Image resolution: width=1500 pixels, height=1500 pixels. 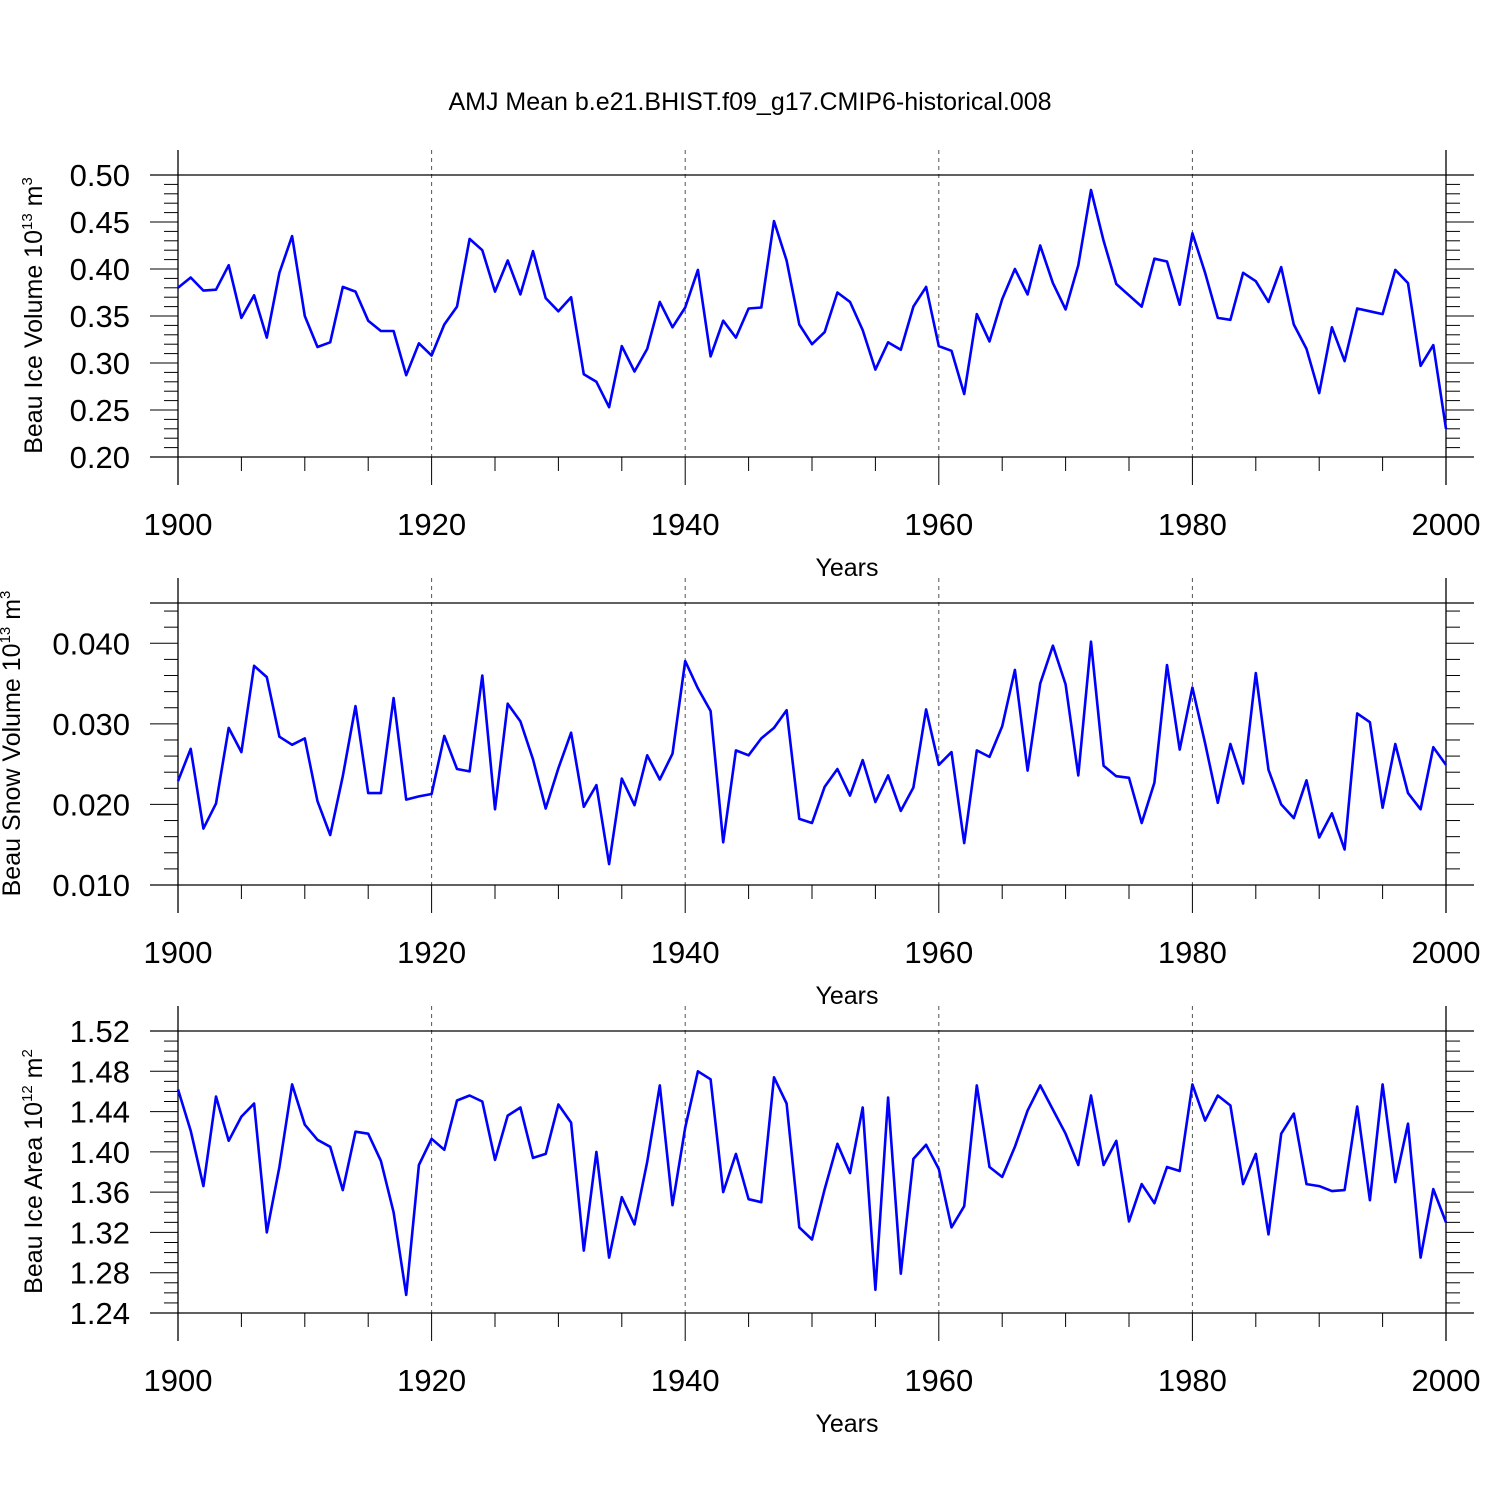 I want to click on y-tick-label: 0.040, so click(x=91, y=643).